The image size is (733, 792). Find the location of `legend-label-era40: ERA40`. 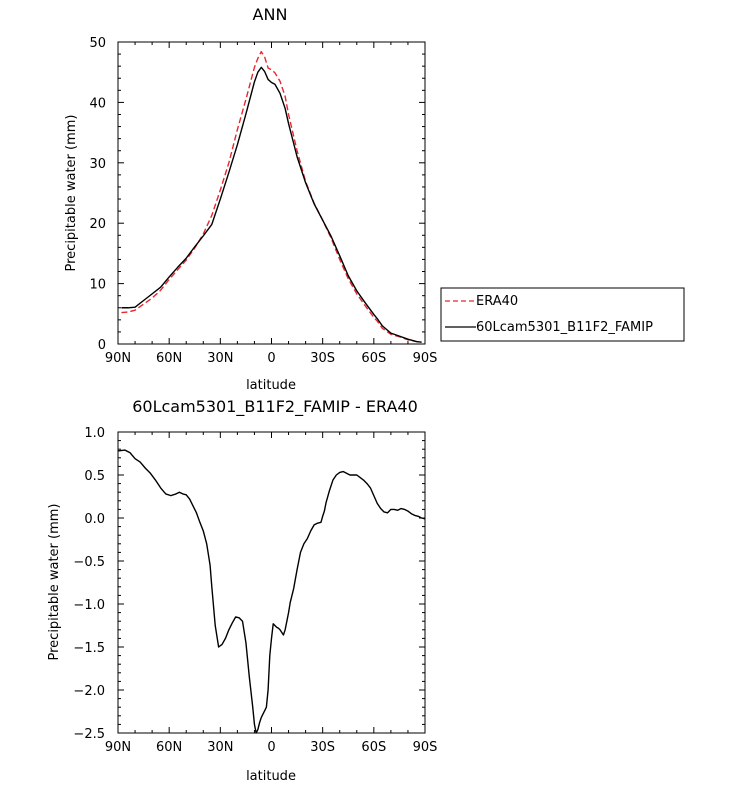

legend-label-era40: ERA40 is located at coordinates (497, 301).